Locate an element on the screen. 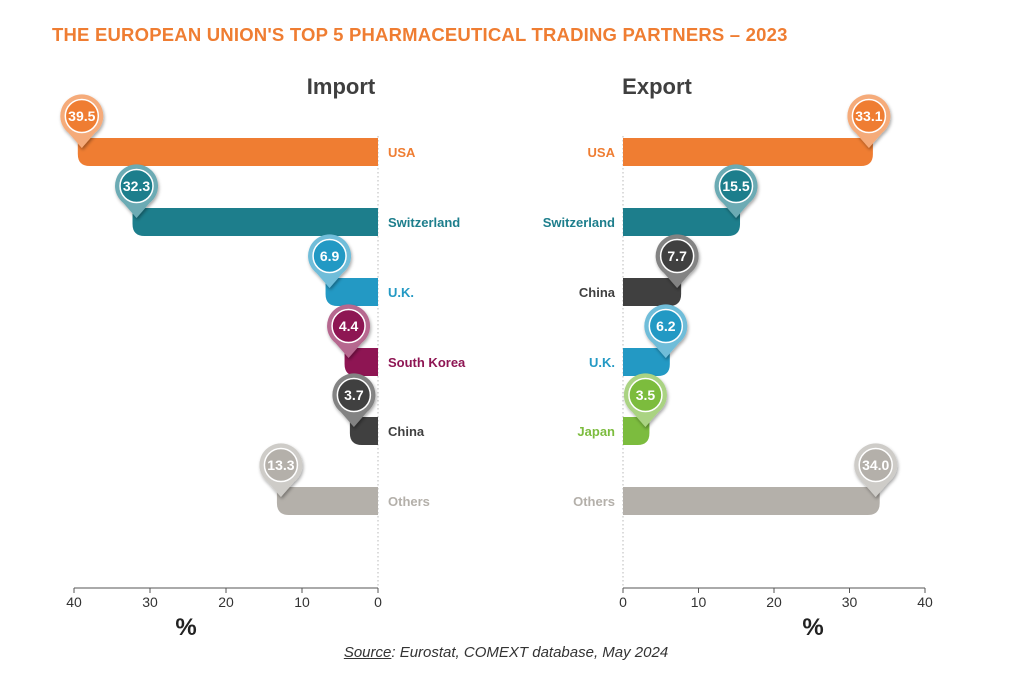 Image resolution: width=1012 pixels, height=682 pixels. export-tick-label: 20 is located at coordinates (774, 602).